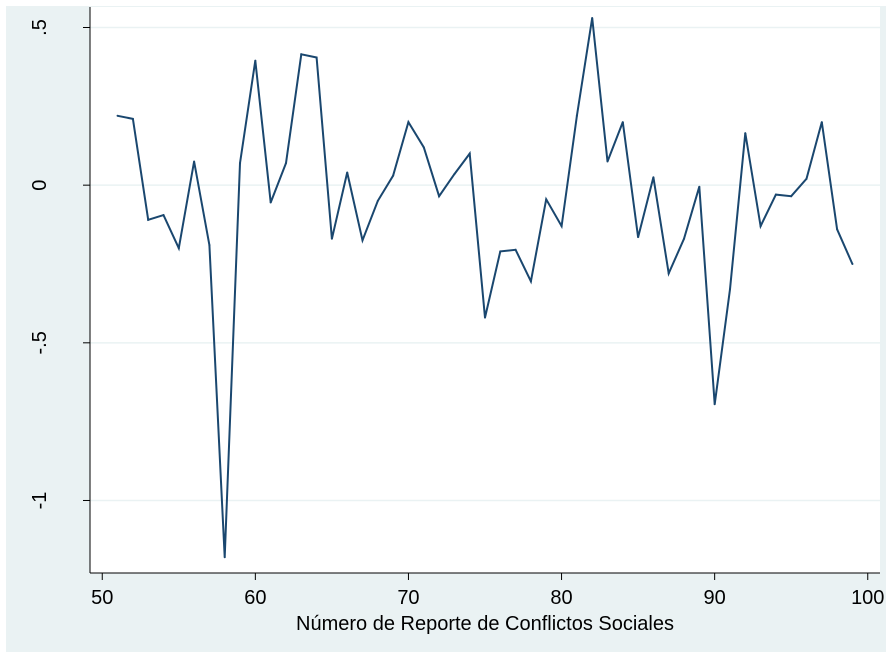 The image size is (892, 658). I want to click on x-tick-label: 100, so click(867, 598).